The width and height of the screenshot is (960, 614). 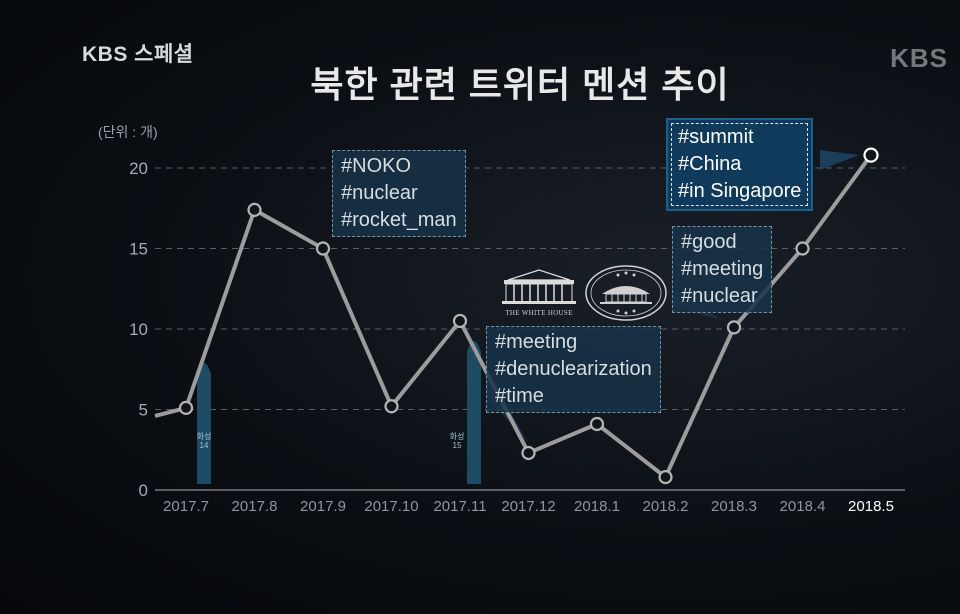 I want to click on x-tick-label: 2017.8, so click(x=255, y=506).